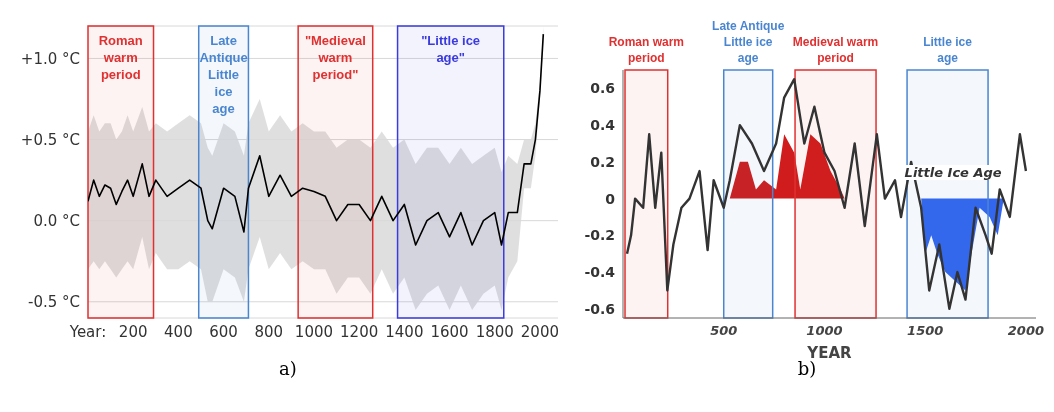  Describe the element at coordinates (178, 331) in the screenshot. I see `x-tick-label: 400` at that location.